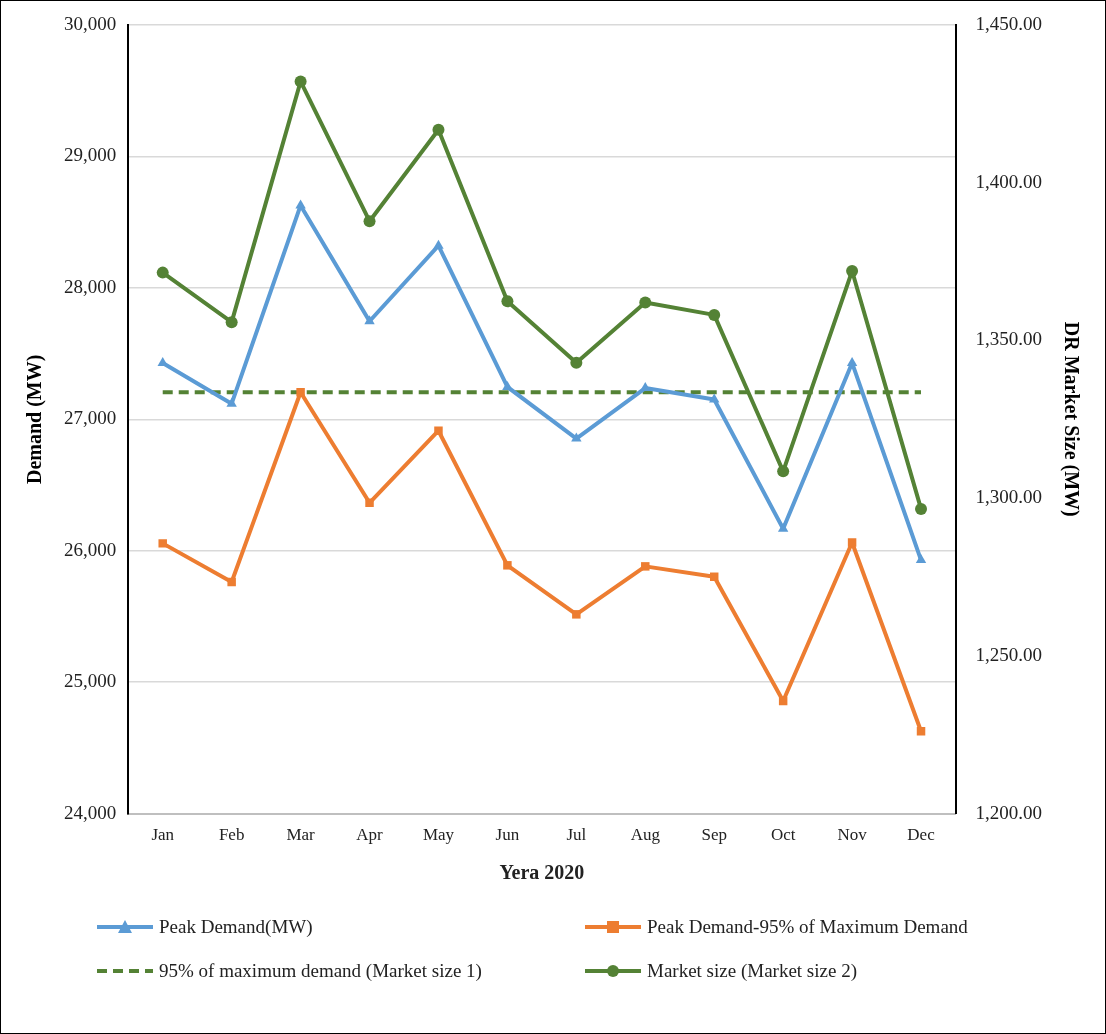 The image size is (1106, 1034). What do you see at coordinates (576, 835) in the screenshot?
I see `x-tick-label: Jul` at bounding box center [576, 835].